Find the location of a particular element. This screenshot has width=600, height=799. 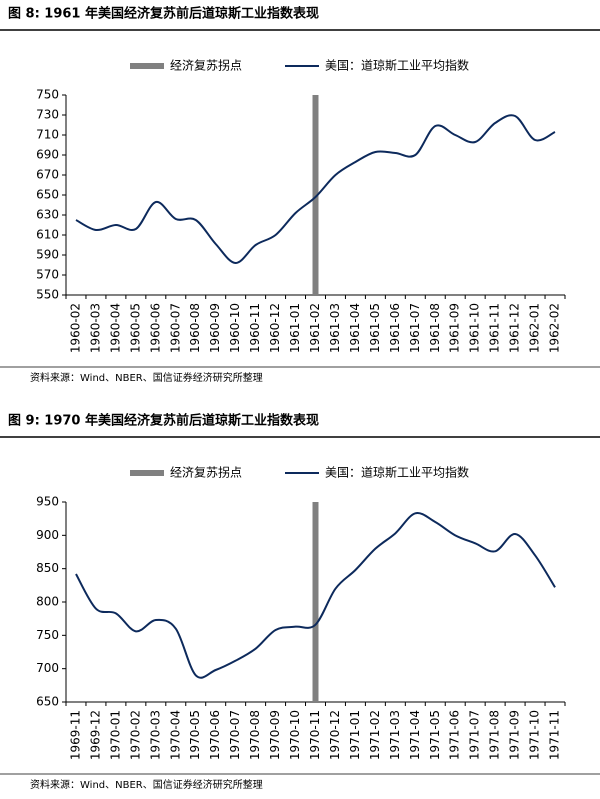

x-tick-label: 1960-06 is located at coordinates (155, 328).